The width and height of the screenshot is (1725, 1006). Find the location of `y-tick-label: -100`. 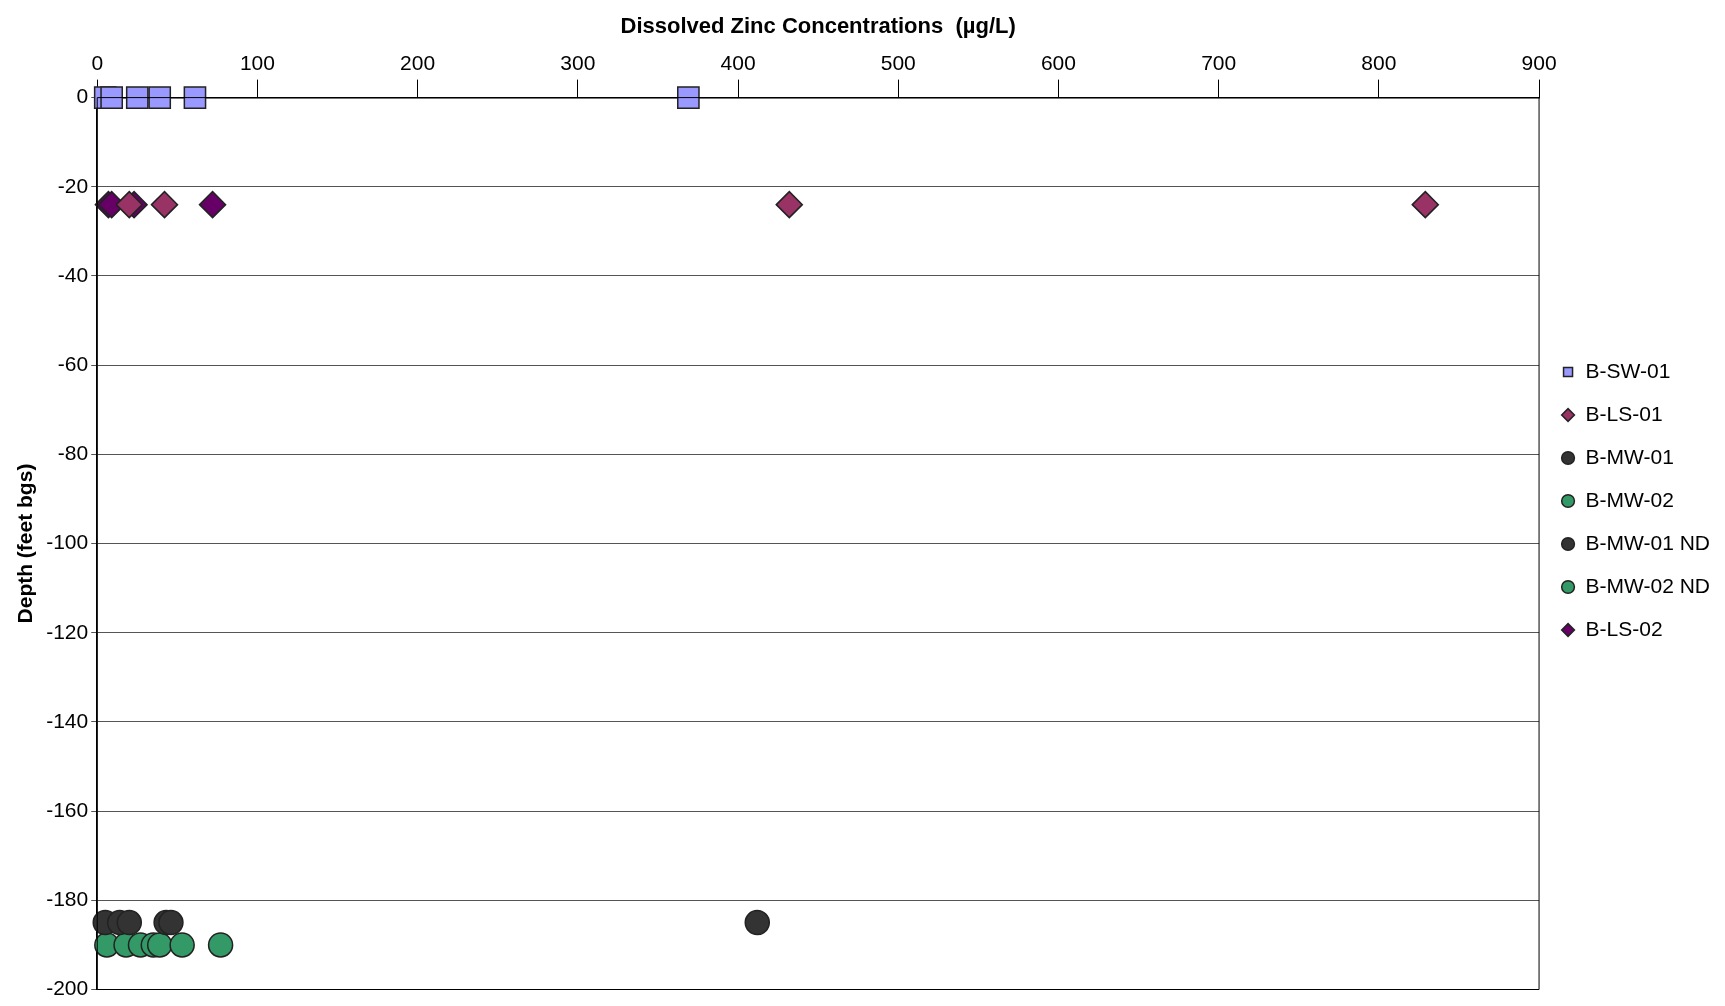

y-tick-label: -100 is located at coordinates (67, 542).